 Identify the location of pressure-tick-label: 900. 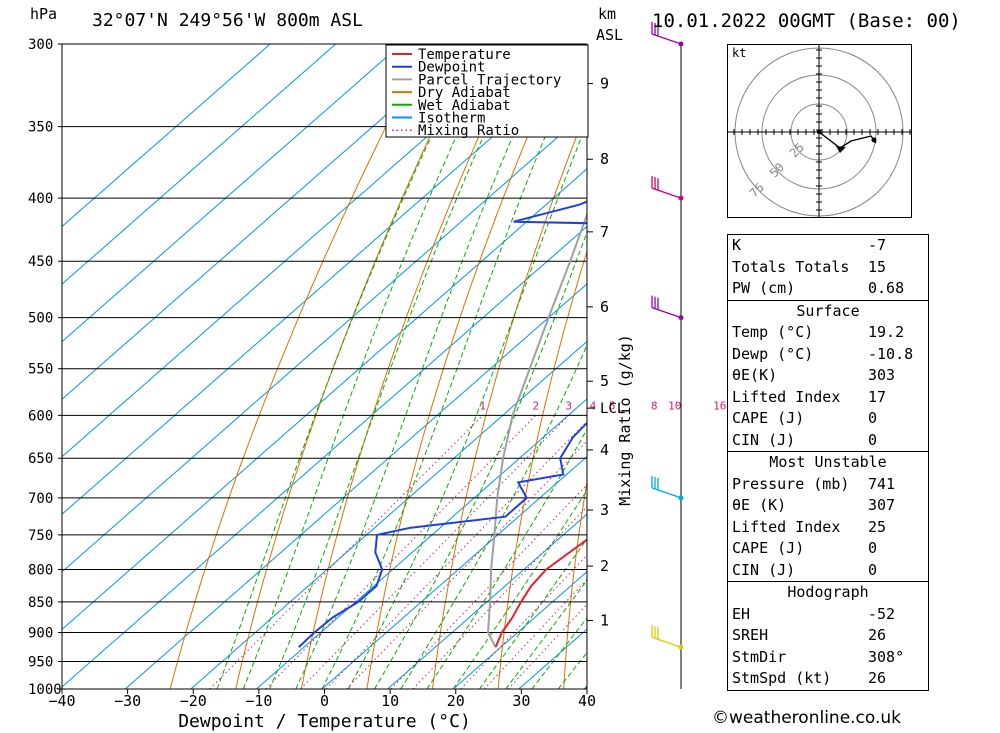
(40, 634).